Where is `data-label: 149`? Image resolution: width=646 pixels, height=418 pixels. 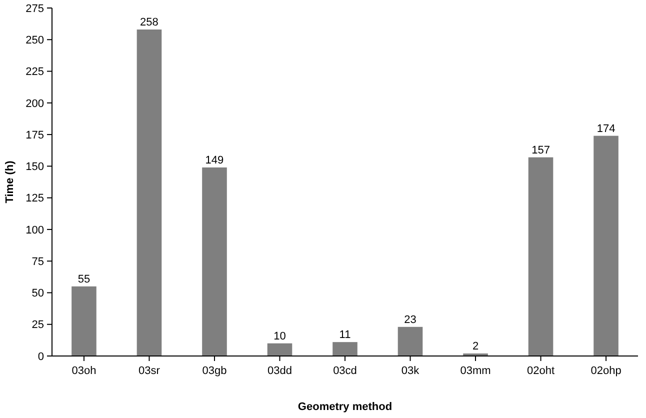
data-label: 149 is located at coordinates (214, 160).